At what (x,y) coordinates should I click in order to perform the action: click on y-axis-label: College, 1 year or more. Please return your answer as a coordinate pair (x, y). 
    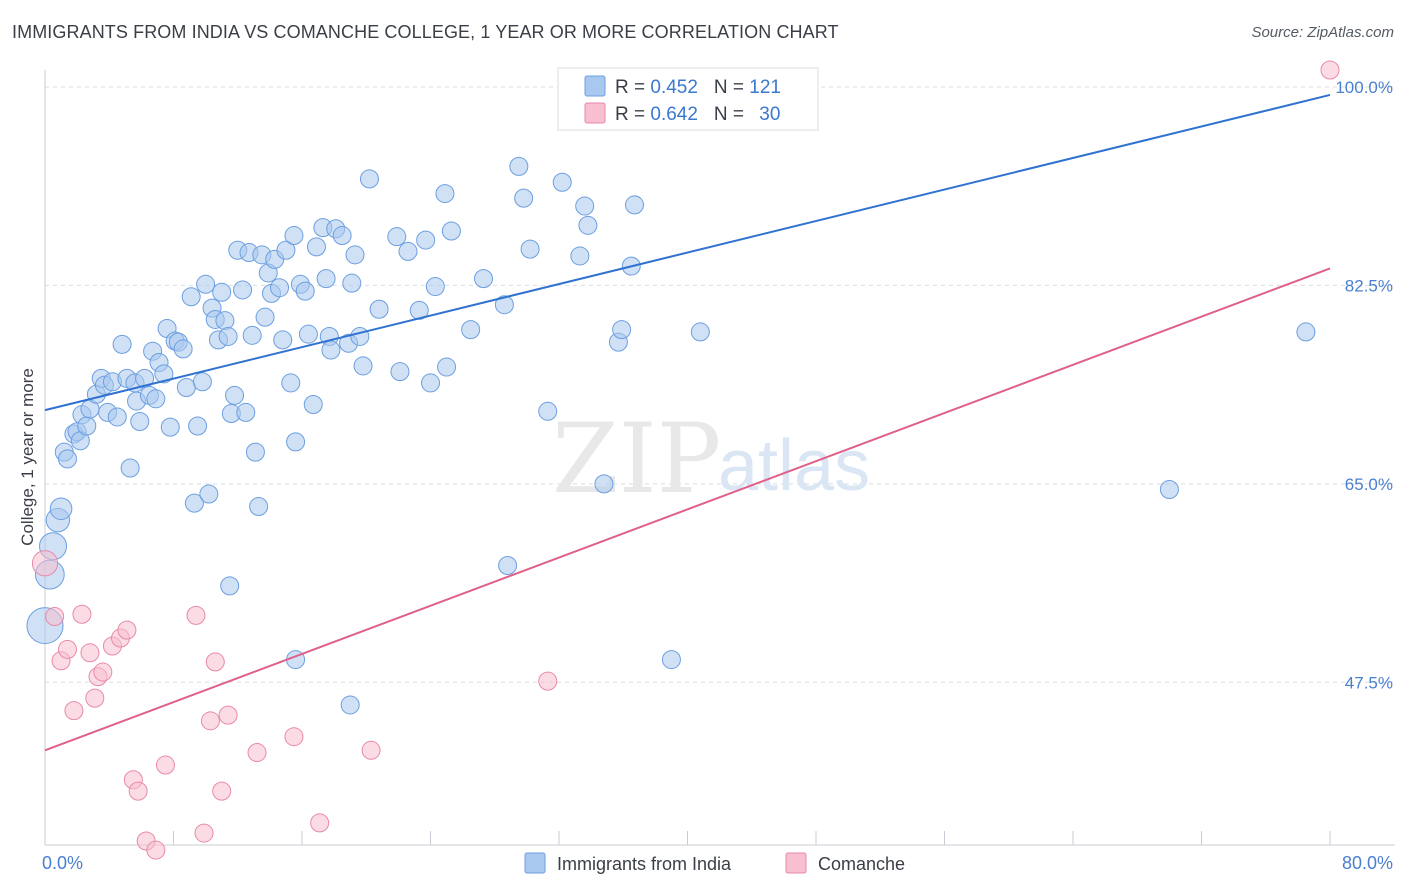
    Looking at the image, I should click on (27, 457).